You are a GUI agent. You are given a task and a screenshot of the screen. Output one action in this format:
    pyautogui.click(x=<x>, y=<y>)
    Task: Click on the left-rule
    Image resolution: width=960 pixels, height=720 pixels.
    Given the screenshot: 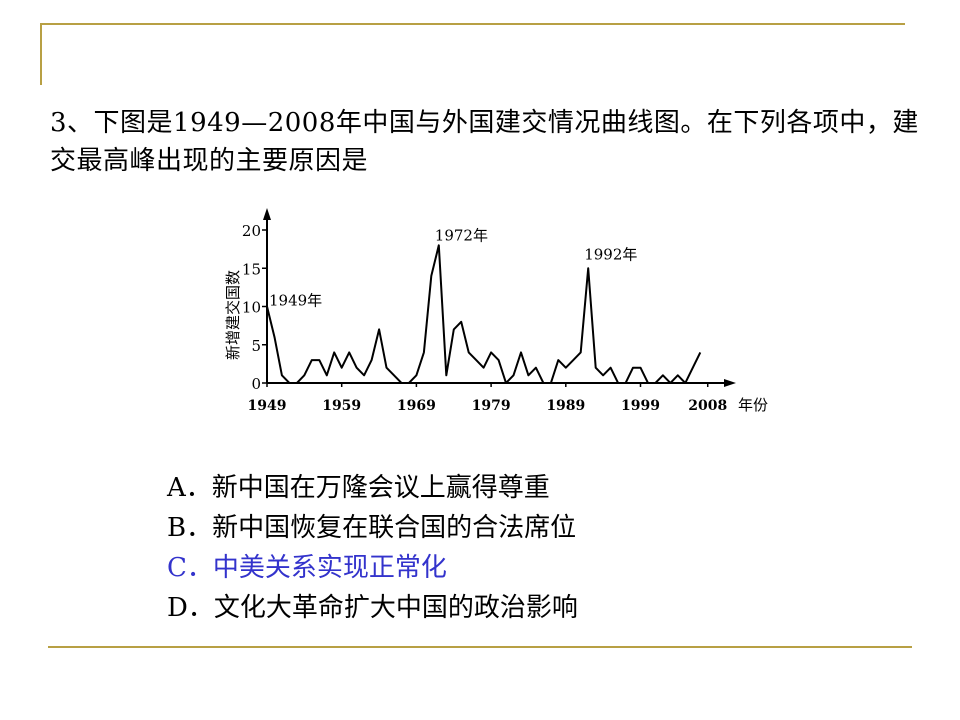 What is the action you would take?
    pyautogui.click(x=41, y=54)
    